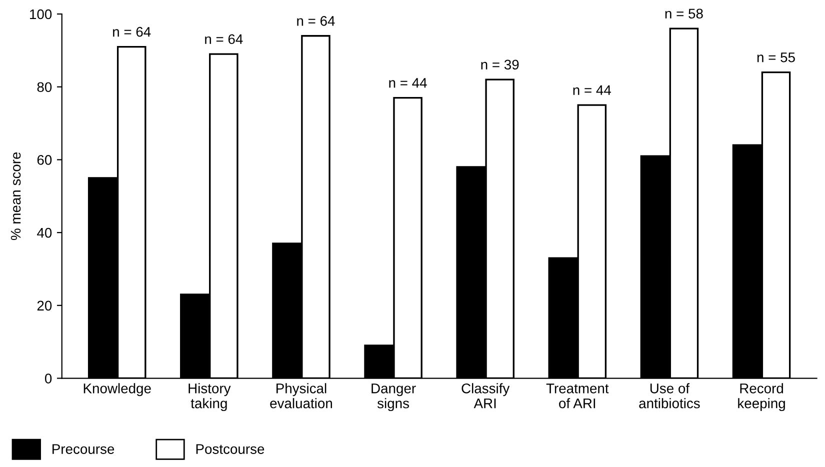 The image size is (825, 467). I want to click on legend-label: Postcourse, so click(230, 449).